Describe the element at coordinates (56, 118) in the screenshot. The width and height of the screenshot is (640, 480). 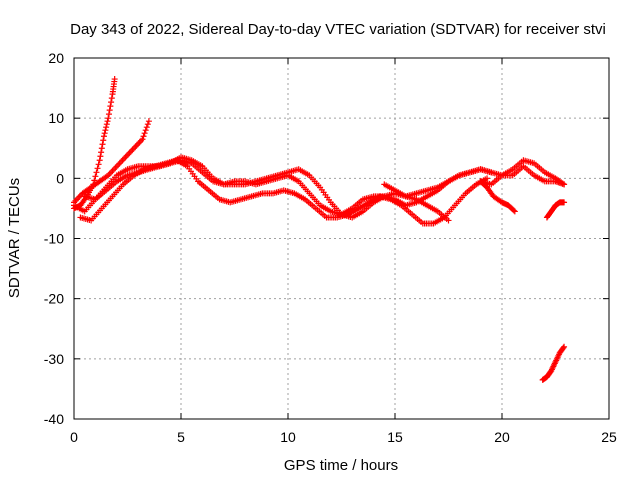
I see `y-tick-label: 10` at that location.